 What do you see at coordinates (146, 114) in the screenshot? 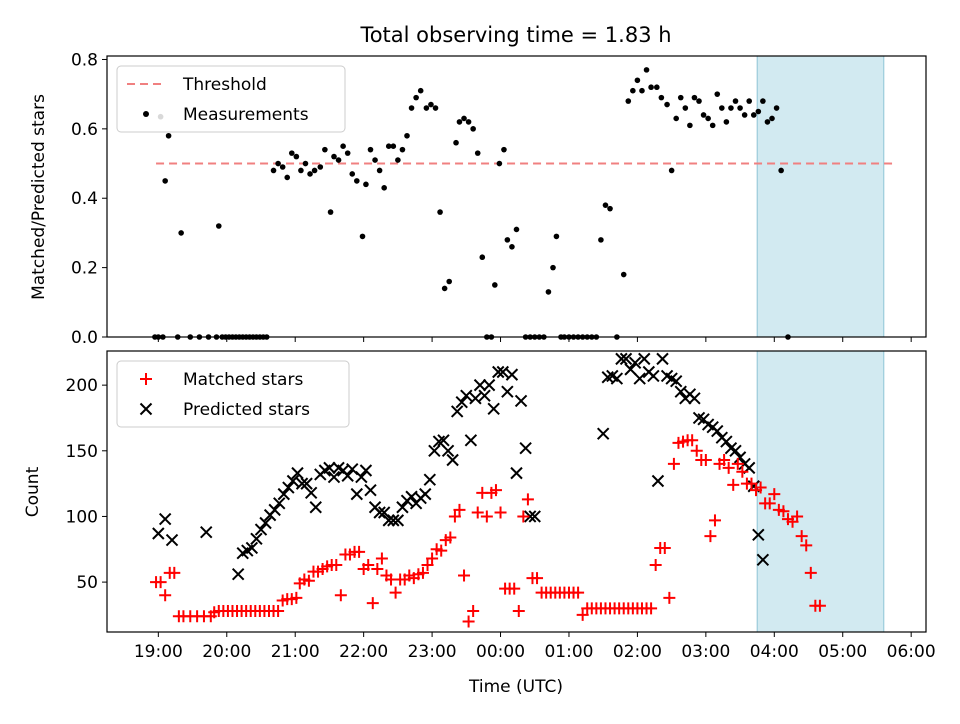
I see `legend-measurement-swatch` at bounding box center [146, 114].